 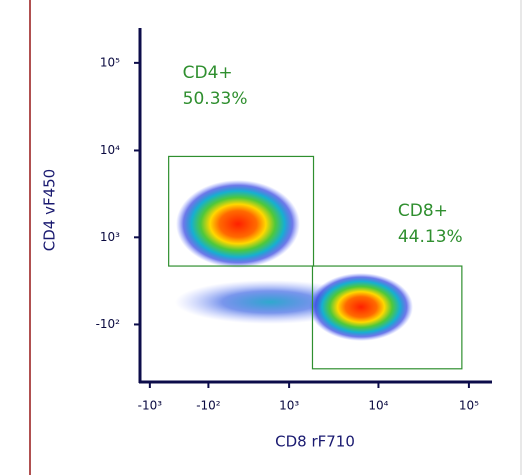 What do you see at coordinates (430, 237) in the screenshot?
I see `gate-percent: 44.13%` at bounding box center [430, 237].